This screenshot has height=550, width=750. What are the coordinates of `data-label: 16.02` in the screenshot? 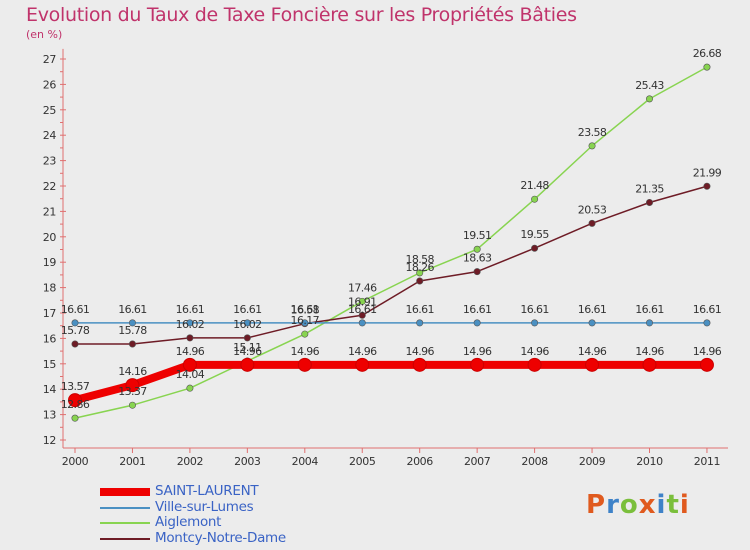 It's located at (247, 324).